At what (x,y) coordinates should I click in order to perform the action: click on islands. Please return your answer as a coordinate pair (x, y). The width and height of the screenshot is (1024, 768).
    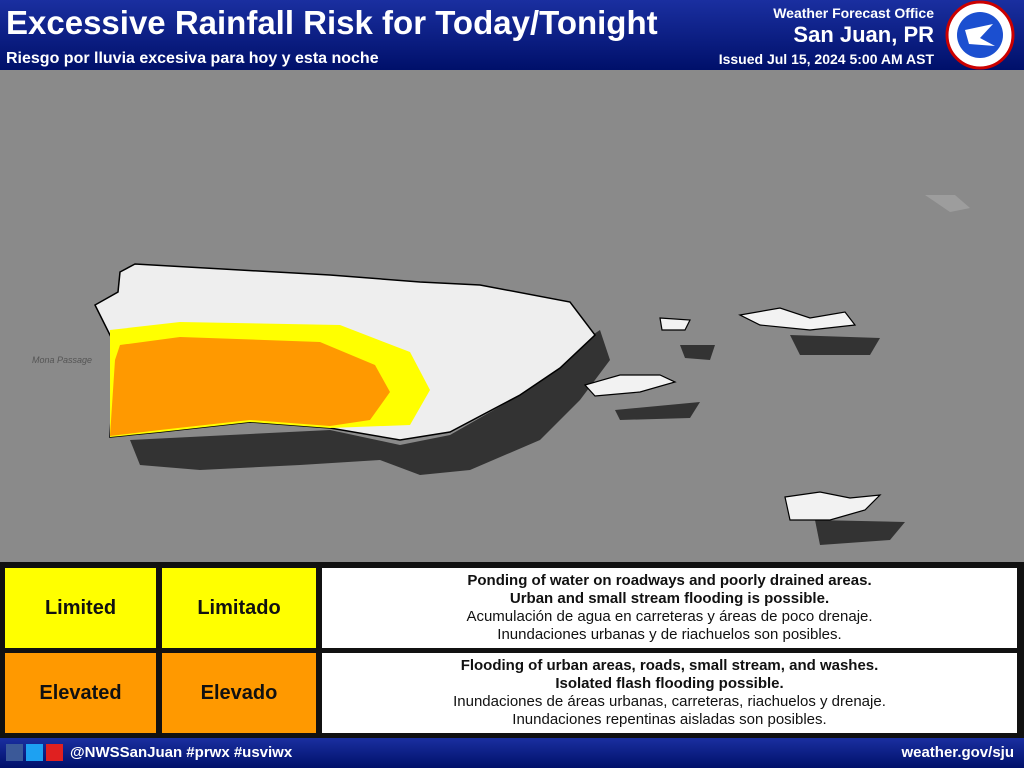
    Looking at the image, I should click on (732, 414).